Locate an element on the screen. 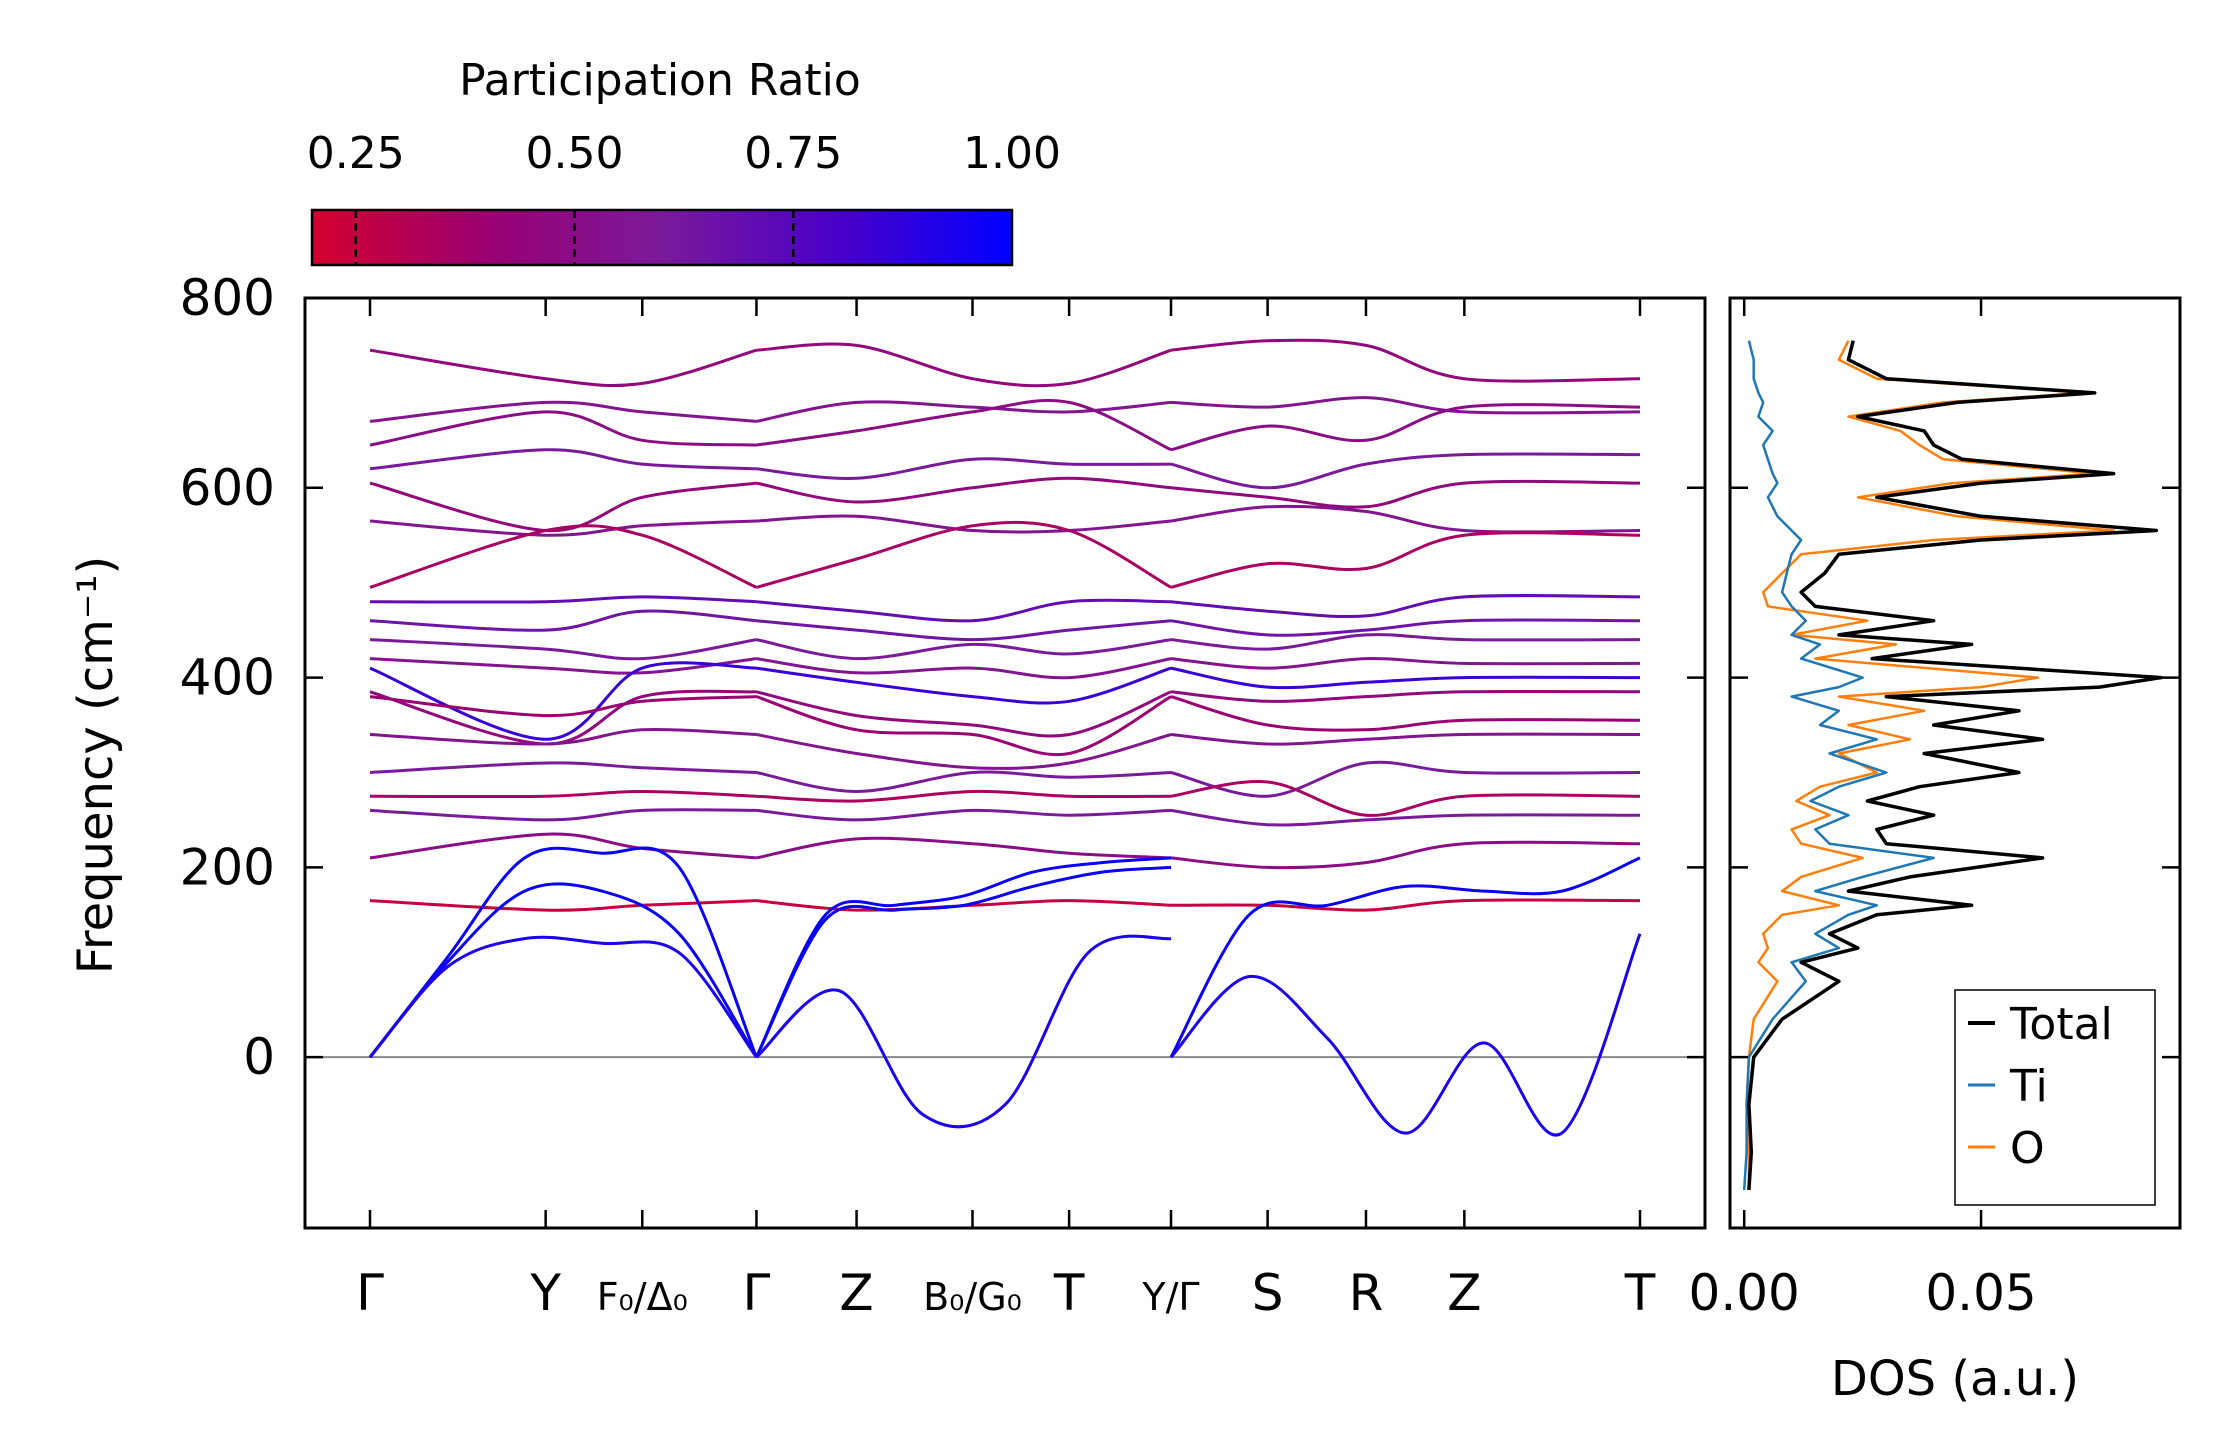 The image size is (2222, 1455). x-tick-label: R is located at coordinates (1366, 1293).